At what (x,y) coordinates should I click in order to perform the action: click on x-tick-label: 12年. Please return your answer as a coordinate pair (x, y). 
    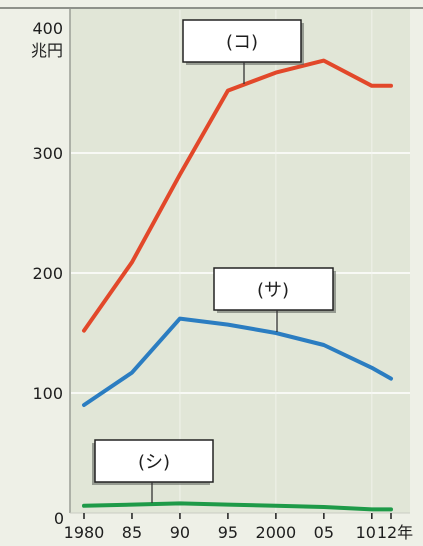
    Looking at the image, I should click on (395, 532).